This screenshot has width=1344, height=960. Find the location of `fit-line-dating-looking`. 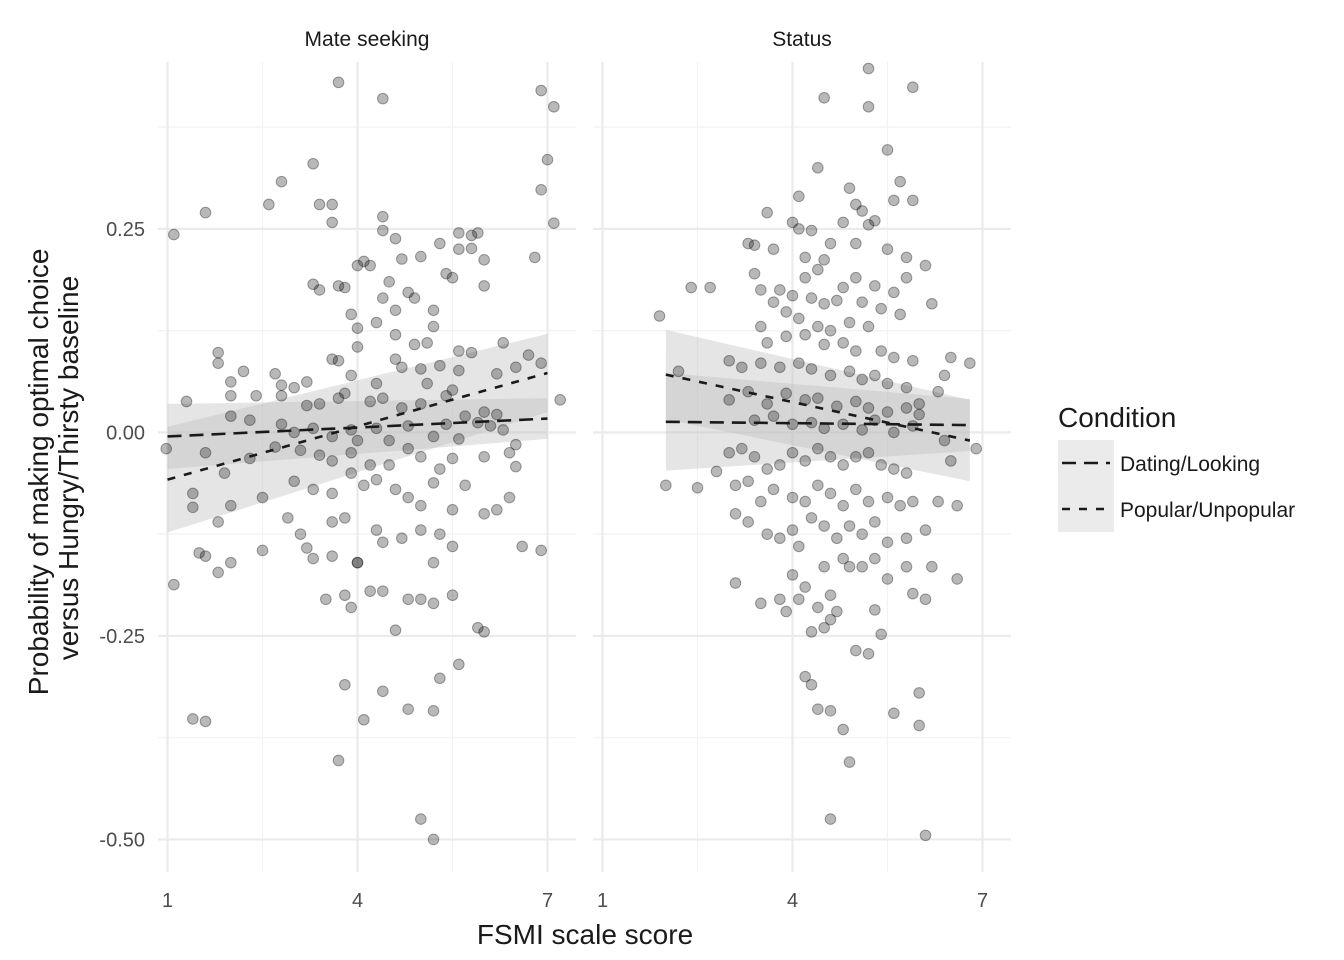

fit-line-dating-looking is located at coordinates (817, 423).